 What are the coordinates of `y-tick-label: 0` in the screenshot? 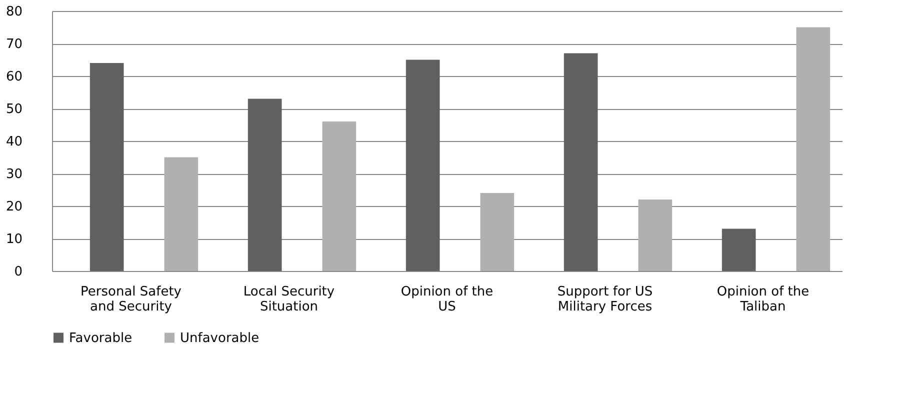 It's located at (18, 272).